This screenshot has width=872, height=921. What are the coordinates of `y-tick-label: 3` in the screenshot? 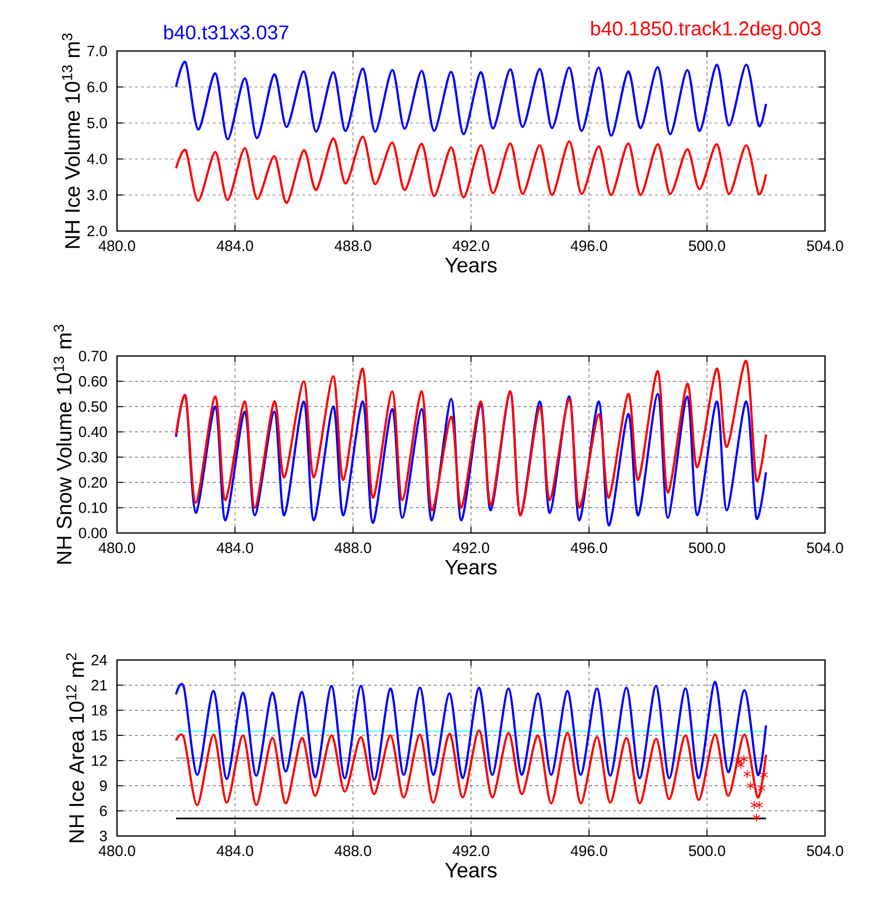 It's located at (103, 836).